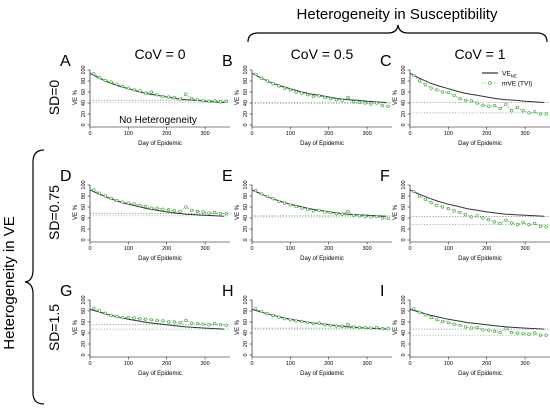  I want to click on x-tick-label: 0, so click(409, 249).